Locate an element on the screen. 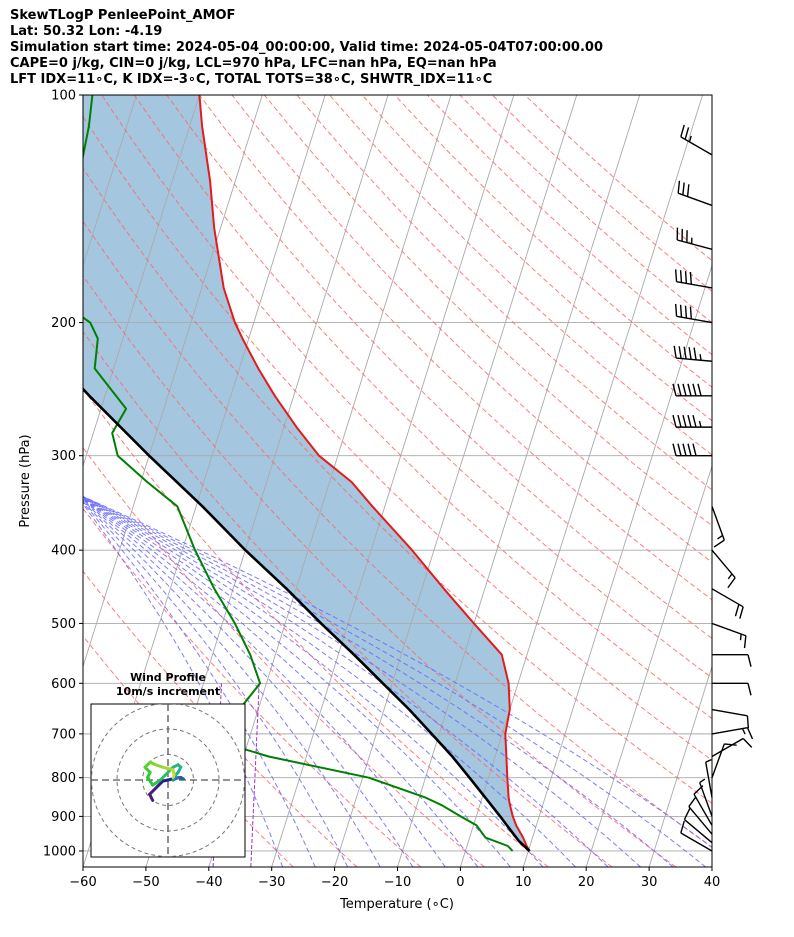 This screenshot has height=937, width=794. y-axis-label: Pressure (hPa) is located at coordinates (25, 480).